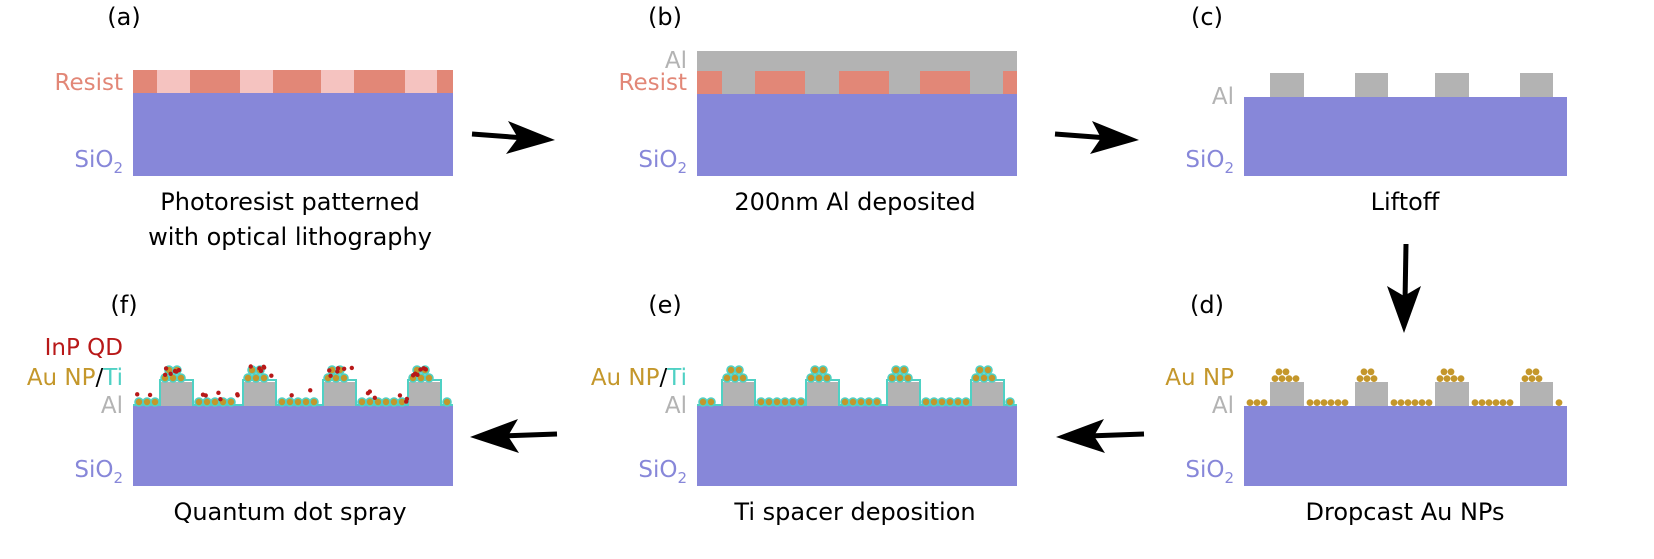 Image resolution: width=1654 pixels, height=559 pixels. Describe the element at coordinates (84, 348) in the screenshot. I see `inp-qd-label: InP QD` at that location.